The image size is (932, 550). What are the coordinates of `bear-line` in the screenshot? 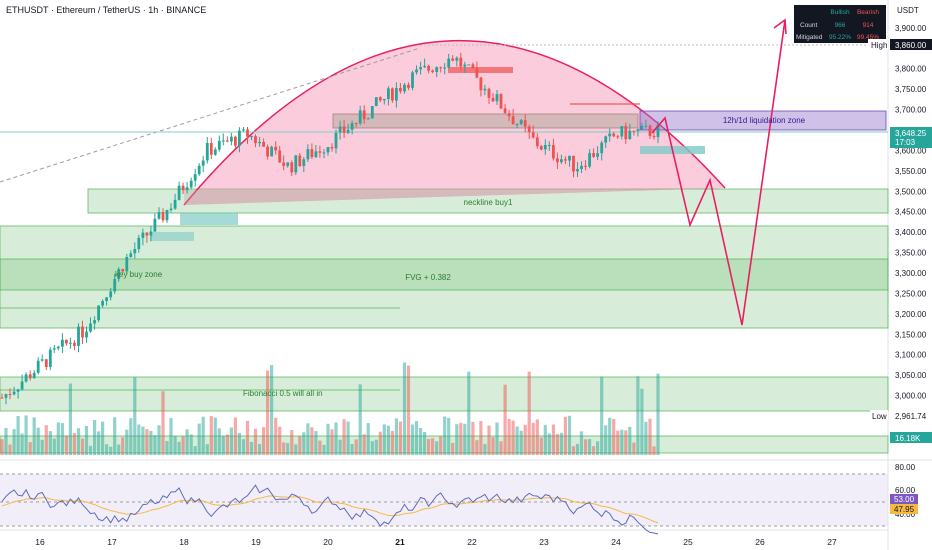 It's located at (605, 104).